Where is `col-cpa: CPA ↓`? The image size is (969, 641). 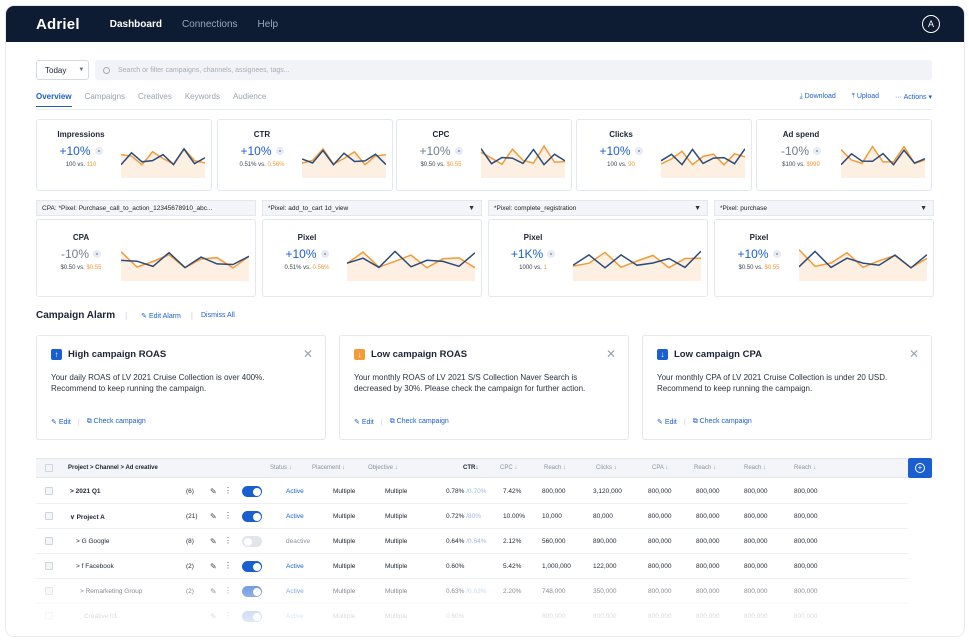
col-cpa: CPA ↓ is located at coordinates (660, 468).